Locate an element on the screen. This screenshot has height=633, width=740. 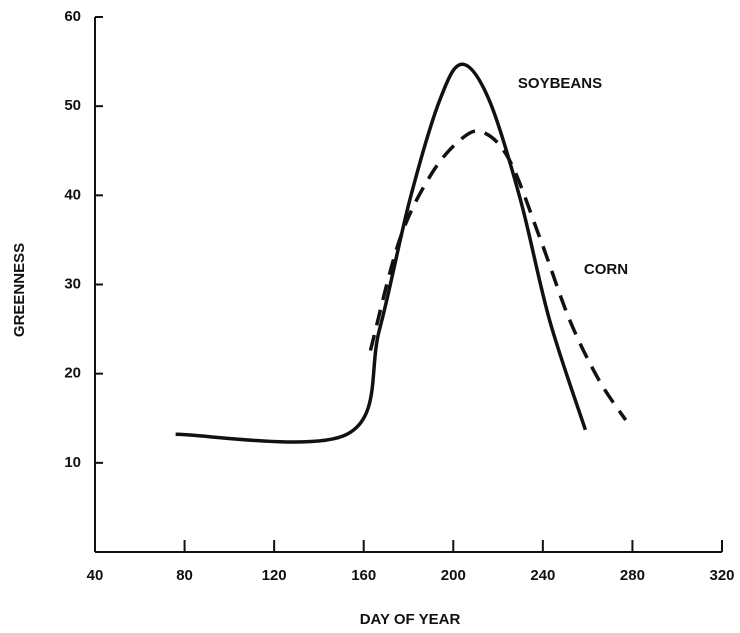
series-label: CORN is located at coordinates (606, 269).